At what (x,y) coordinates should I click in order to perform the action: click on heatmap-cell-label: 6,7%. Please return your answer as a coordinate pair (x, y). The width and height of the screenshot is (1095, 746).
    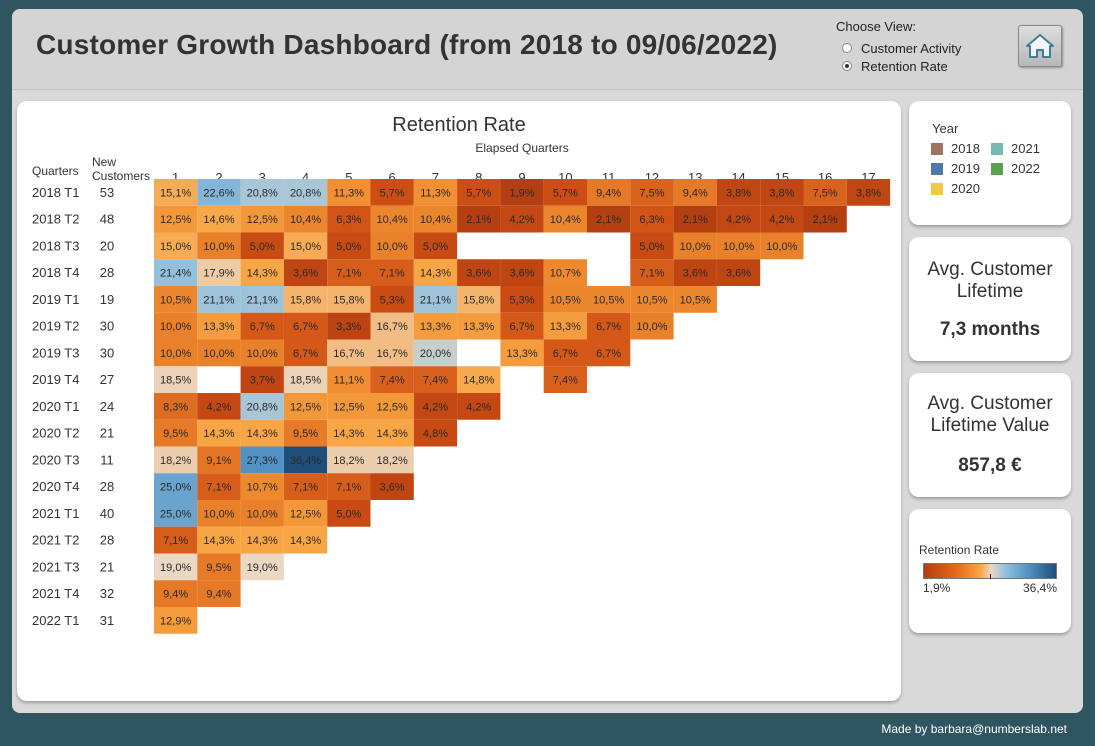
    Looking at the image, I should click on (522, 327).